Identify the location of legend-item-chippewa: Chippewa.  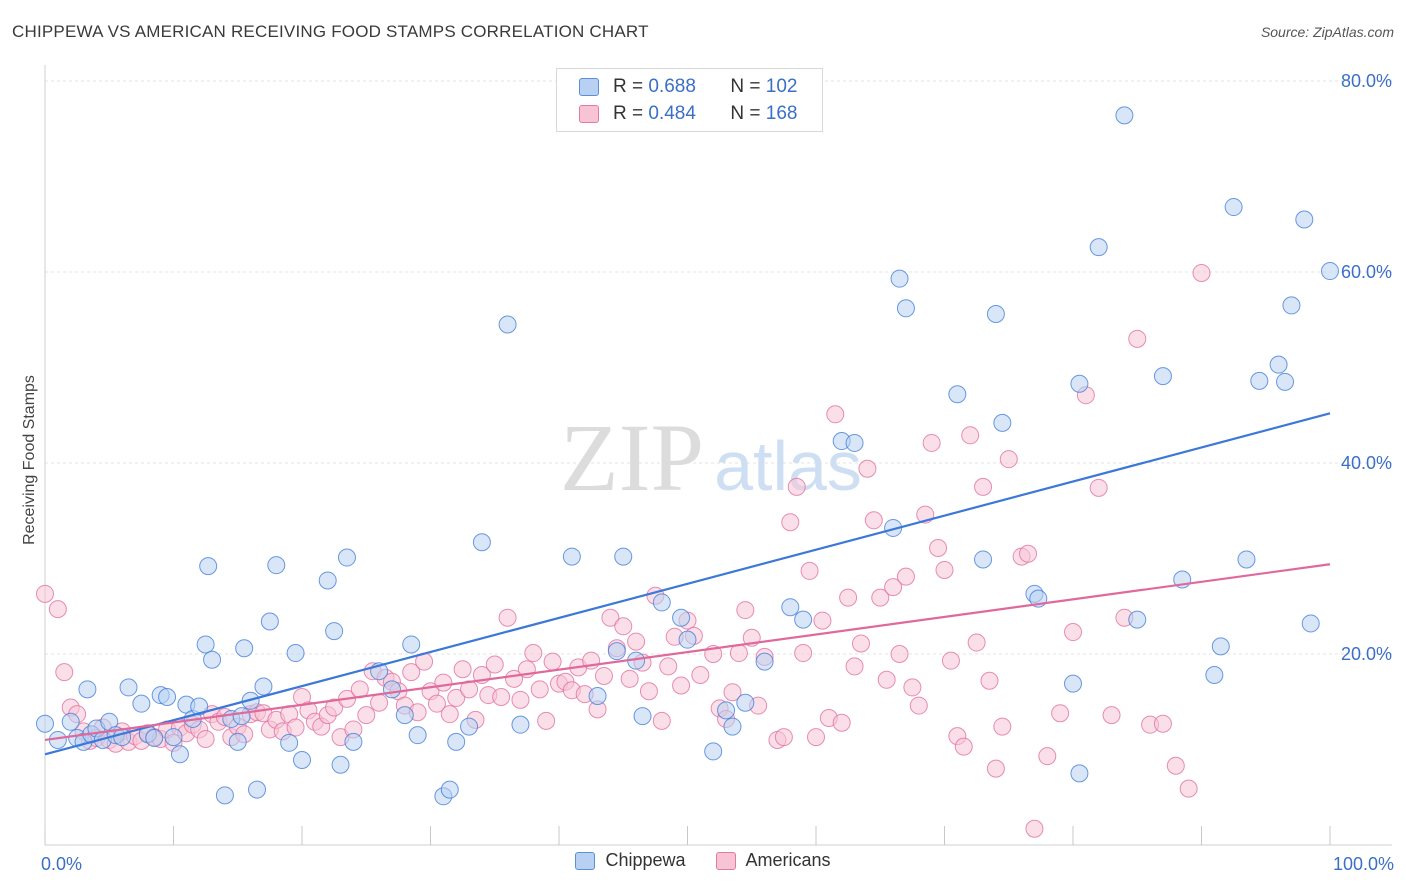
(630, 860).